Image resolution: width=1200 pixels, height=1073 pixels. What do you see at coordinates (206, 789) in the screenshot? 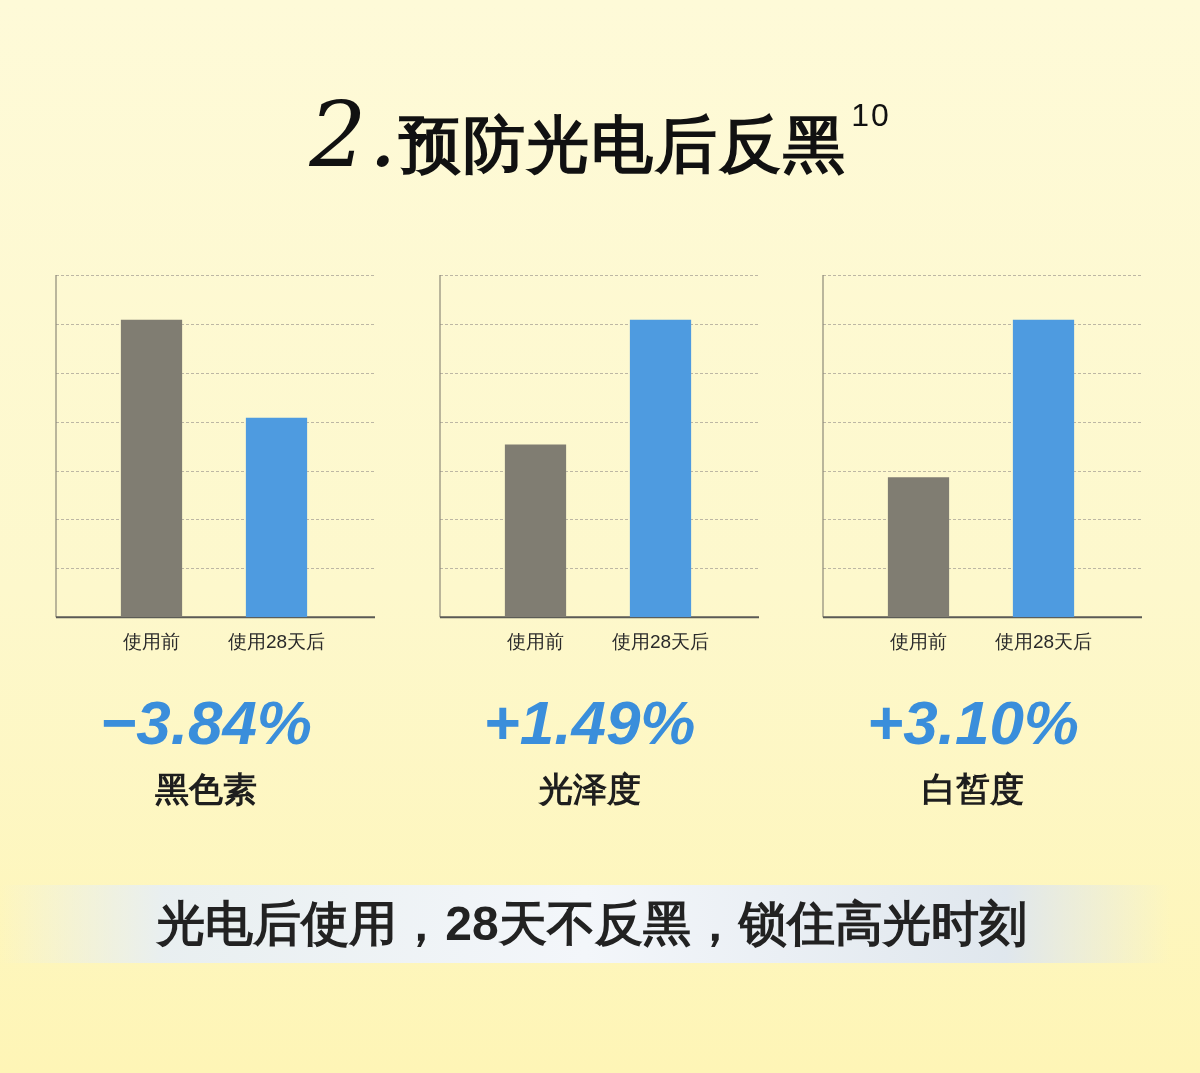
I see `text: 黑色素` at bounding box center [206, 789].